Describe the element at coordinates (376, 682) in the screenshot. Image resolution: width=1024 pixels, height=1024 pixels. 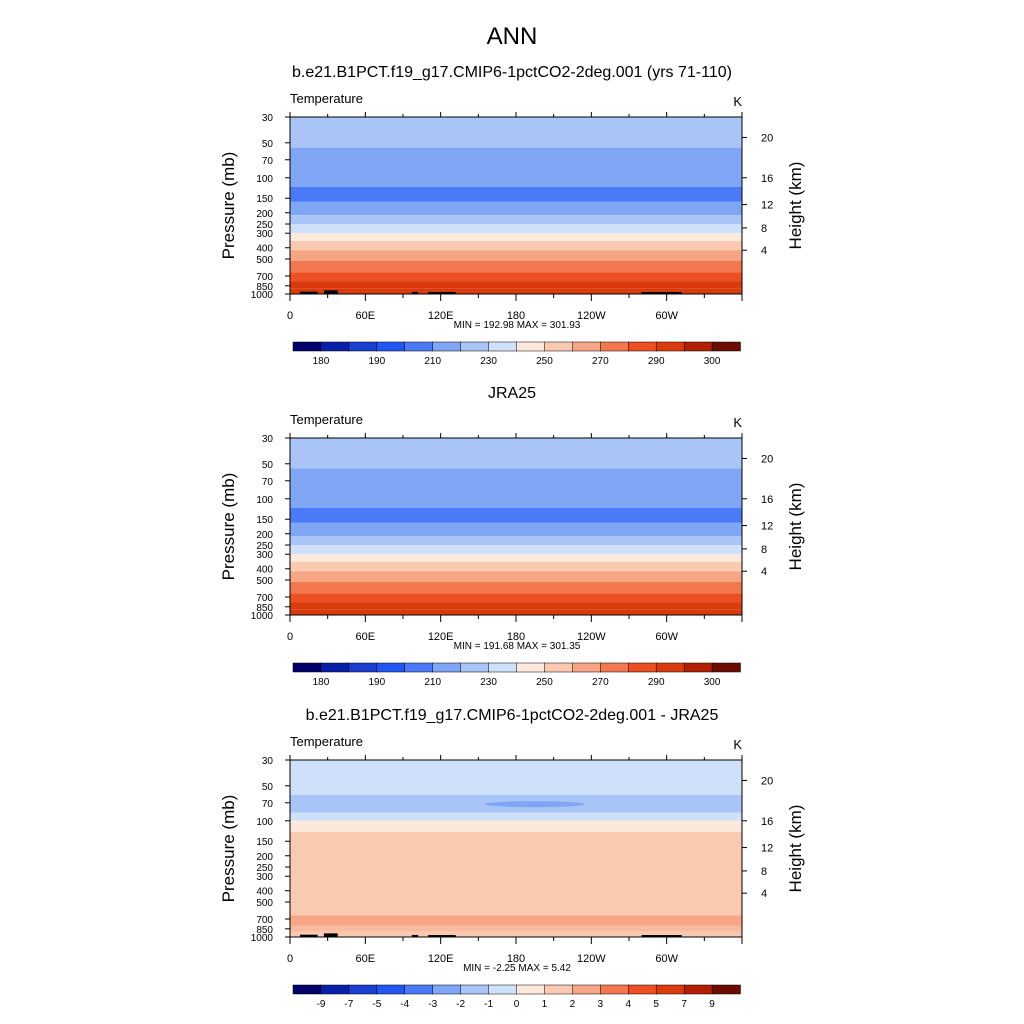
I see `colorbar-label: 190` at that location.